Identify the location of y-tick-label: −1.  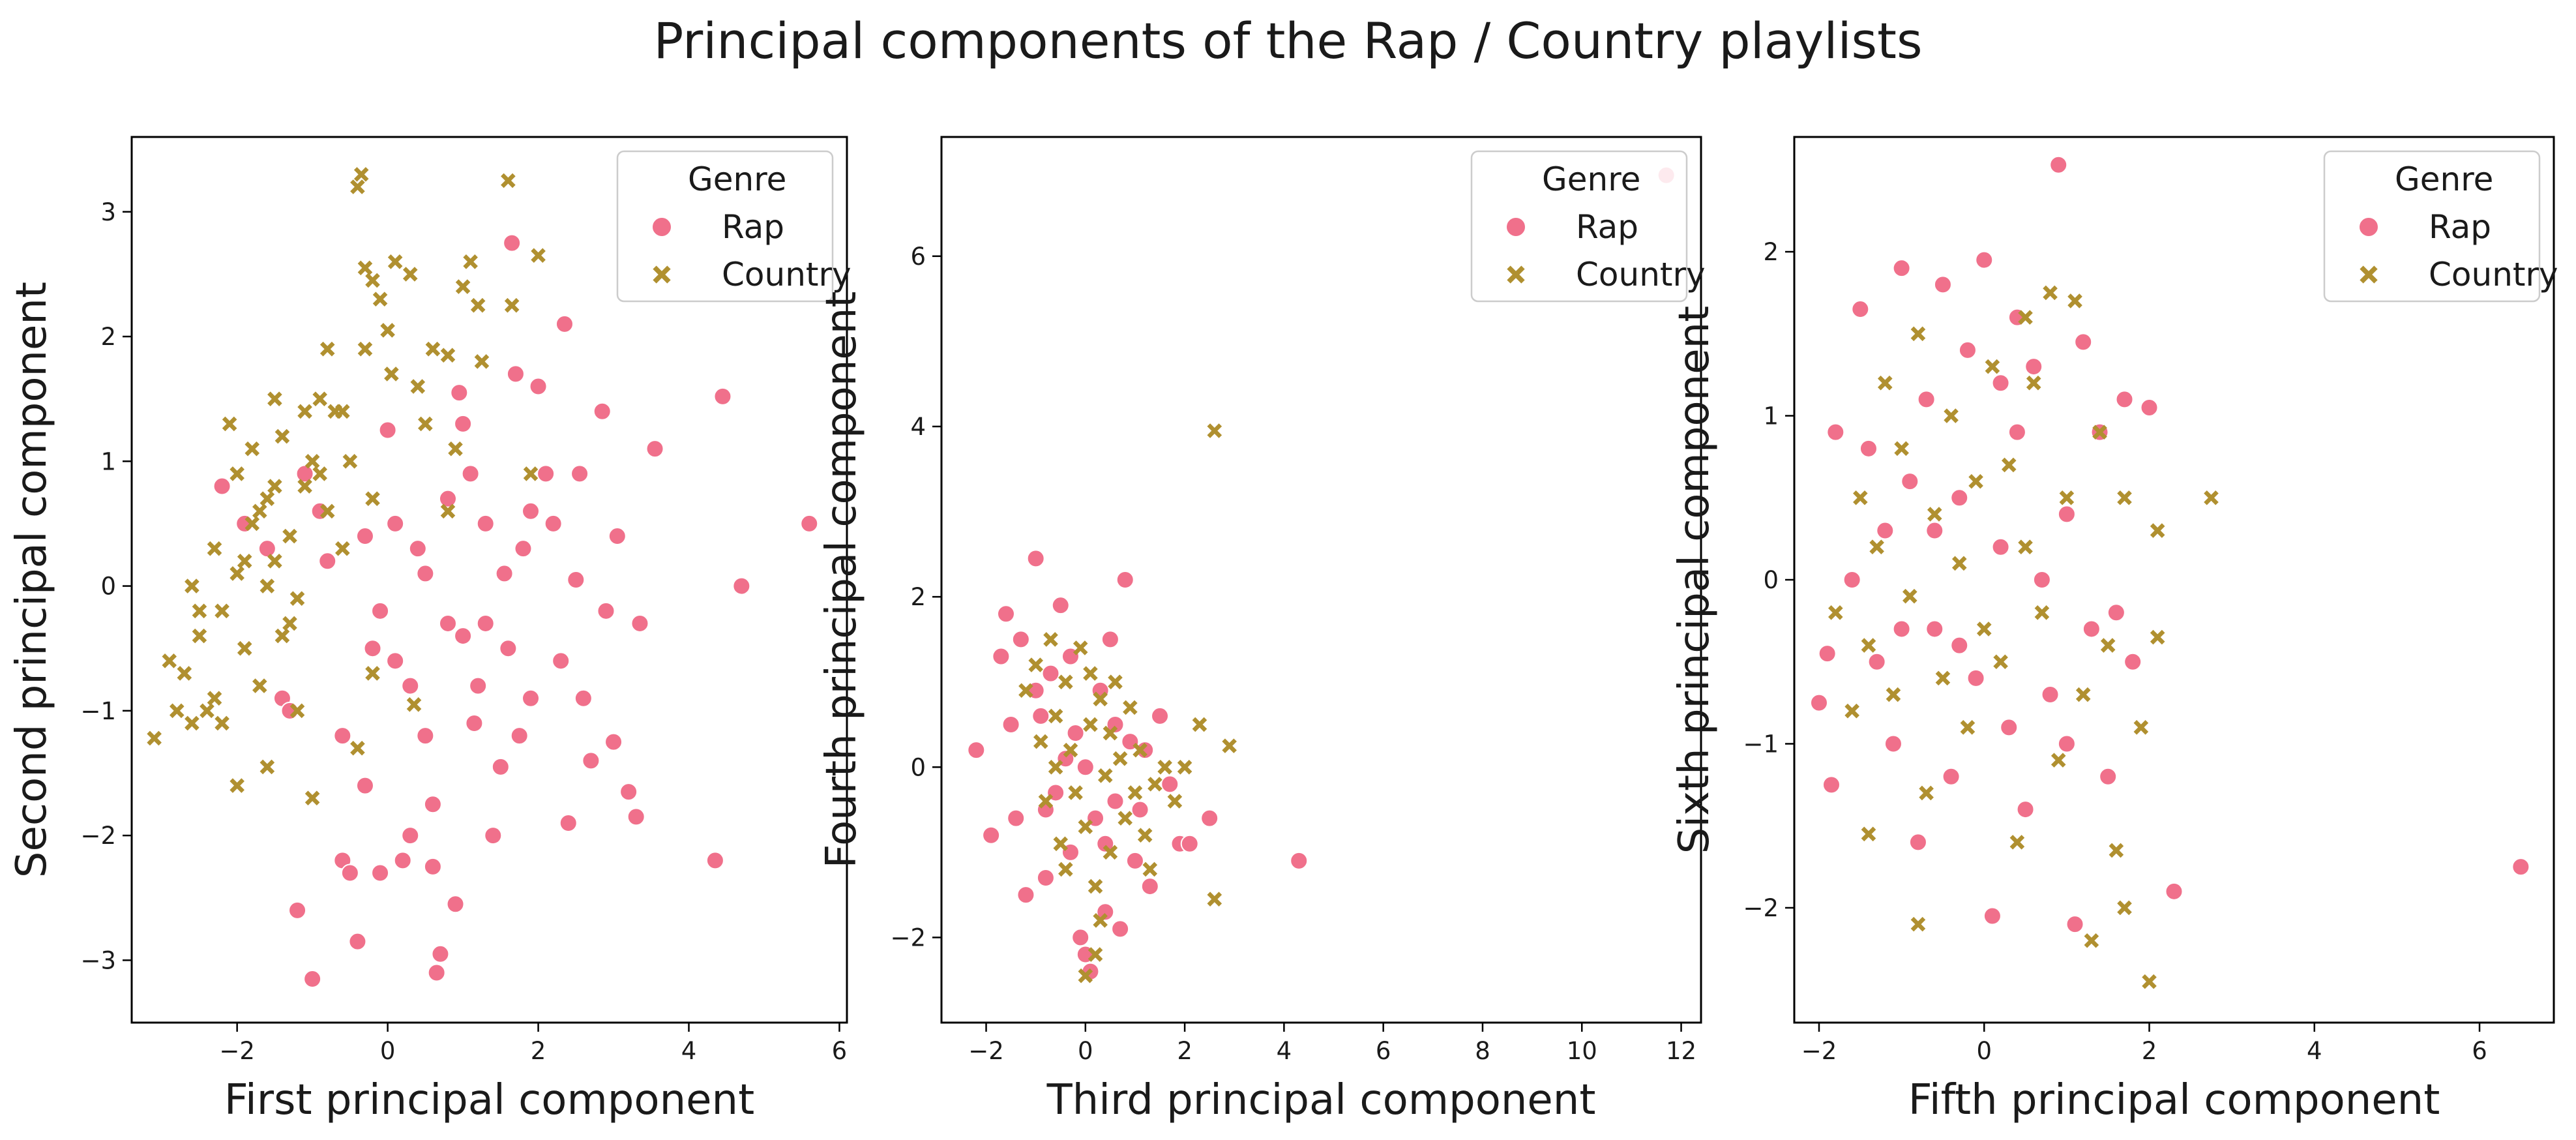
(1761, 744).